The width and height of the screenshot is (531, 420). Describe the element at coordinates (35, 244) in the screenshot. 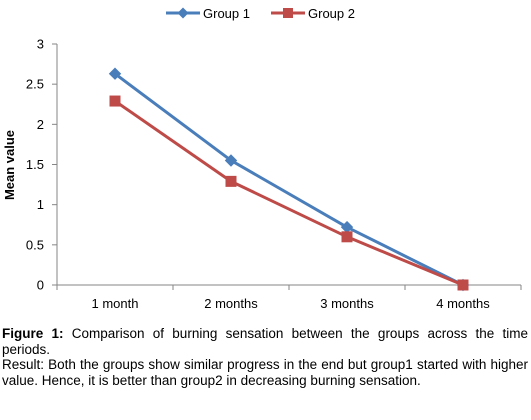

I see `y-tick-label: 0.5` at that location.